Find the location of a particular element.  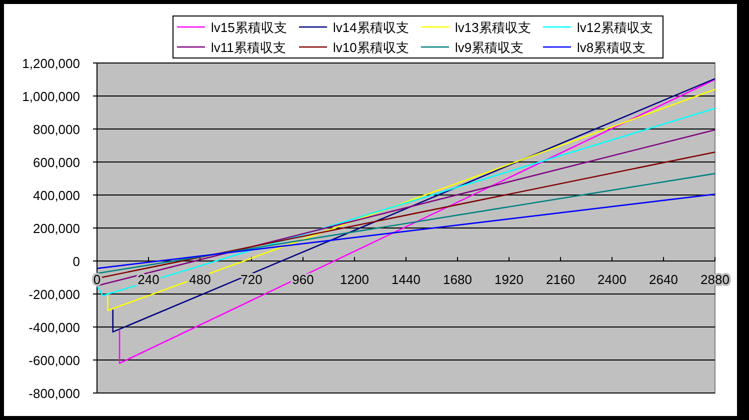

y-tick-label: -800,000 is located at coordinates (54, 393).